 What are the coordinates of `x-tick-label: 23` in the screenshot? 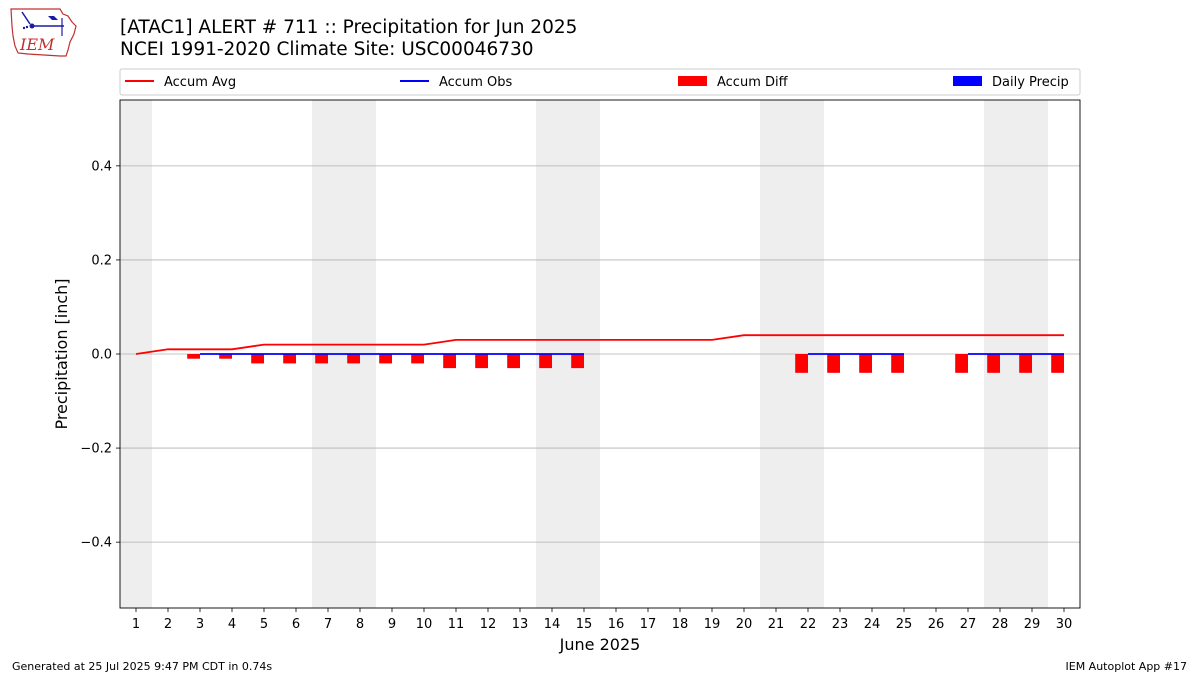 It's located at (840, 624).